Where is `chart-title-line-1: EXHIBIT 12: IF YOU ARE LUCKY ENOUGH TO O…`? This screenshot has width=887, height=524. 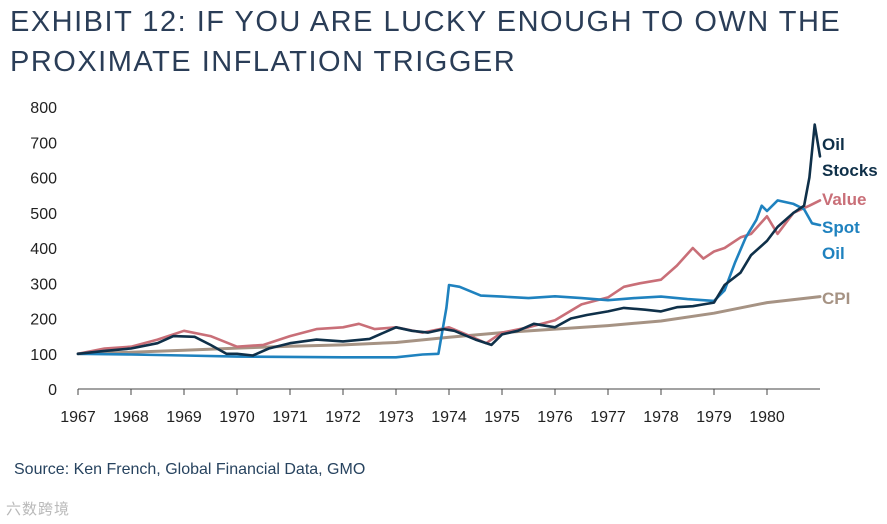 chart-title-line-1: EXHIBIT 12: IF YOU ARE LUCKY ENOUGH TO O… is located at coordinates (426, 22).